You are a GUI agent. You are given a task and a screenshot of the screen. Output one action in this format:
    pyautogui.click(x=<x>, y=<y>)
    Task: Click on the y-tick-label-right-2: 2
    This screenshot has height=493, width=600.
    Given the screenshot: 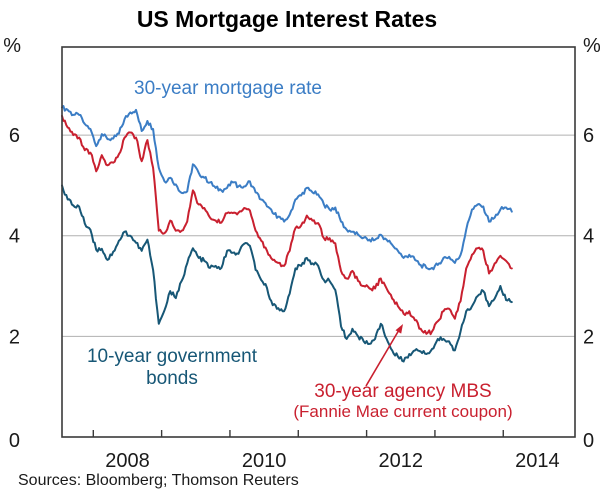 What is the action you would take?
    pyautogui.click(x=588, y=337)
    